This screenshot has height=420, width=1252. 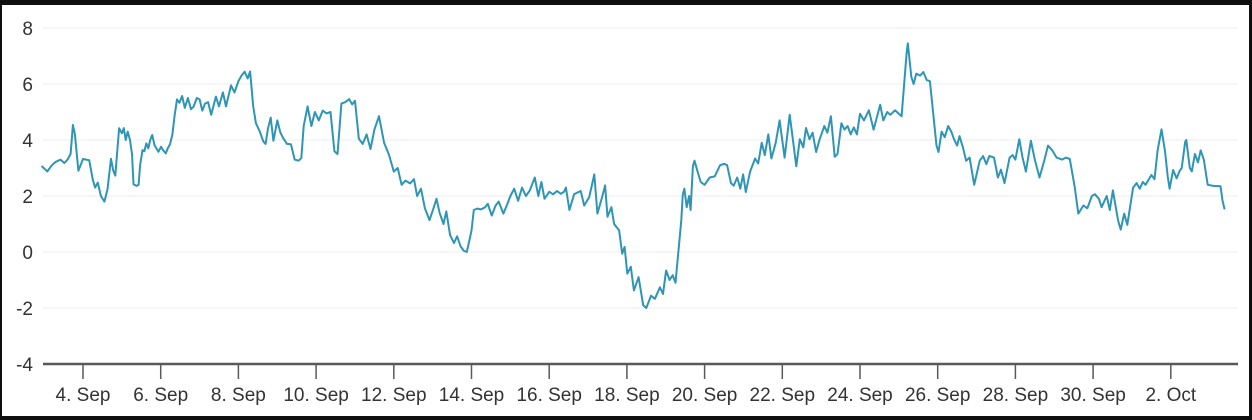 What do you see at coordinates (549, 395) in the screenshot?
I see `x-tick-label: 16. Sep` at bounding box center [549, 395].